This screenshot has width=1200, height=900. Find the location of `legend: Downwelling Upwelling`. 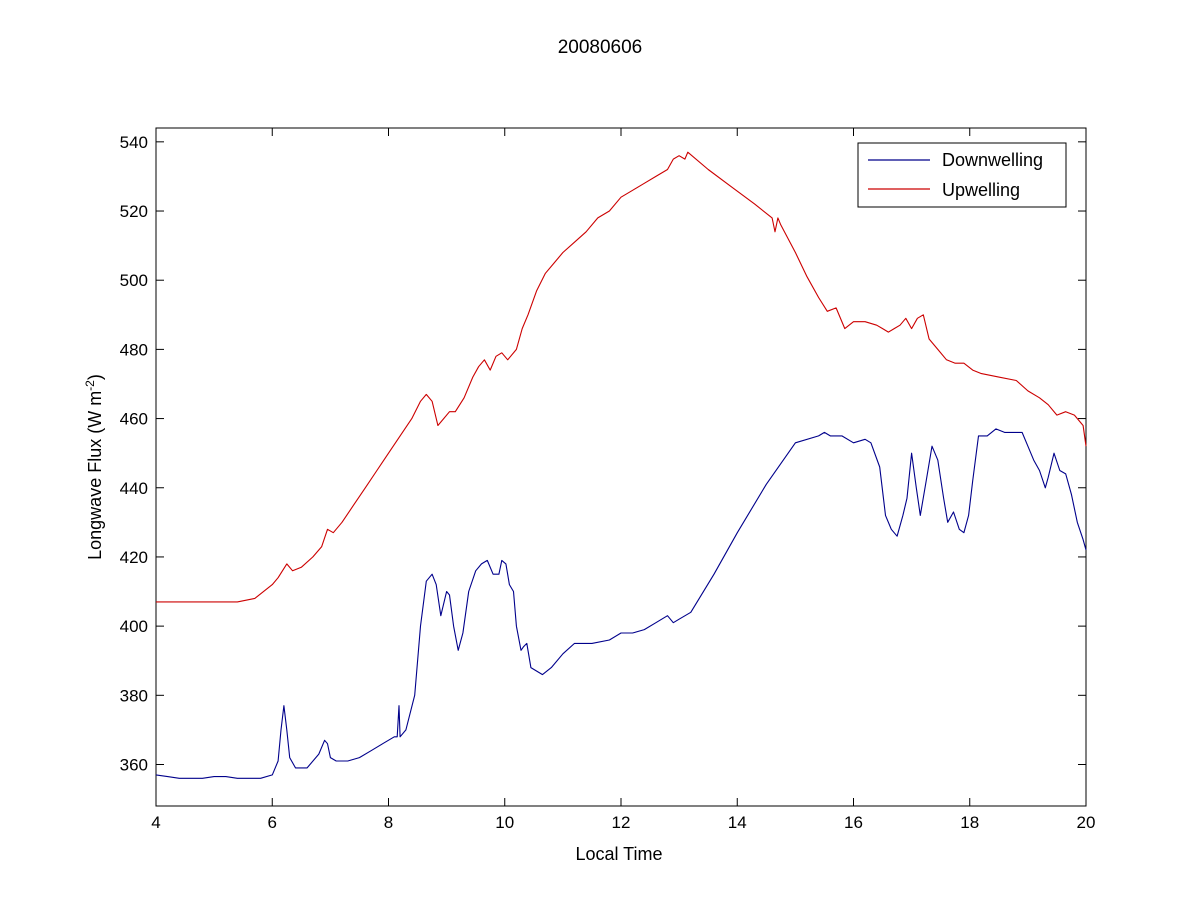

legend: Downwelling Upwelling is located at coordinates (962, 175).